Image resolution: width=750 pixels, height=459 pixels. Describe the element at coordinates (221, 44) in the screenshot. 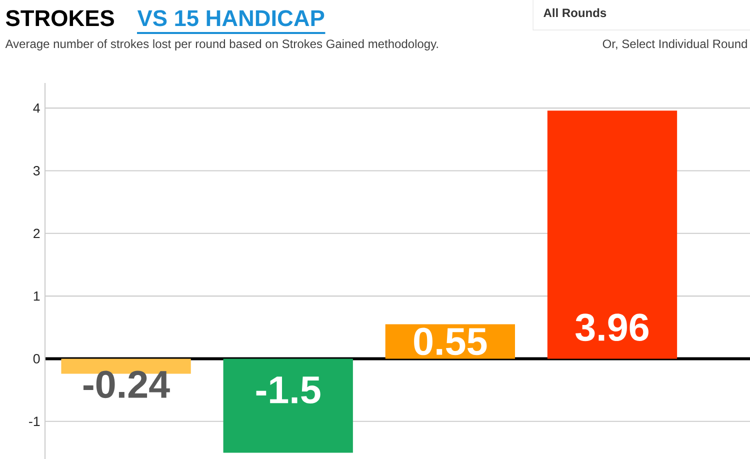

I see `chart-subtitle: Average number of strokes lost per round based on Strokes Gained methodology.` at that location.